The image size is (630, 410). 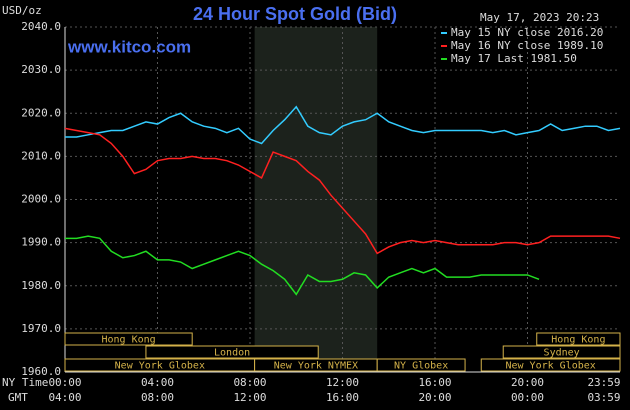 What do you see at coordinates (25, 382) in the screenshot?
I see `x-axis-label: NY Time` at bounding box center [25, 382].